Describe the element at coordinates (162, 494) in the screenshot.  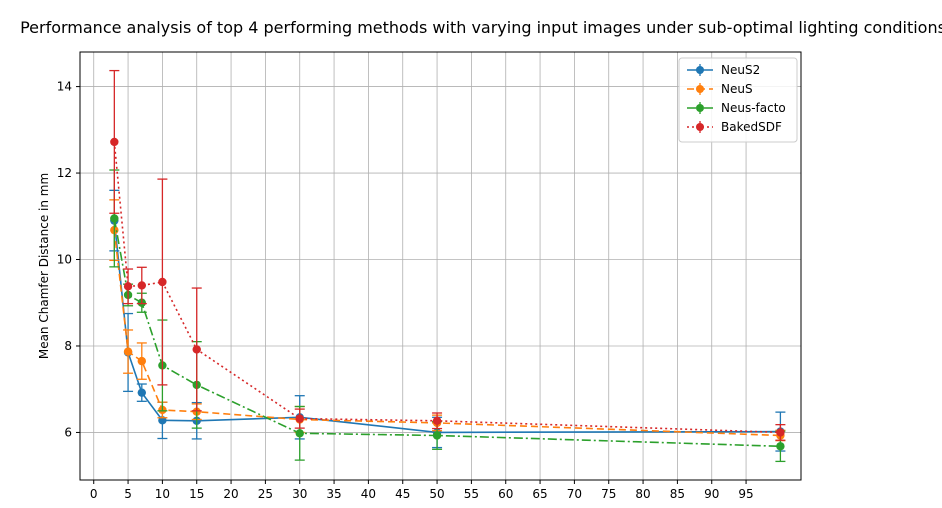
I see `x-tick-label: 10` at that location.